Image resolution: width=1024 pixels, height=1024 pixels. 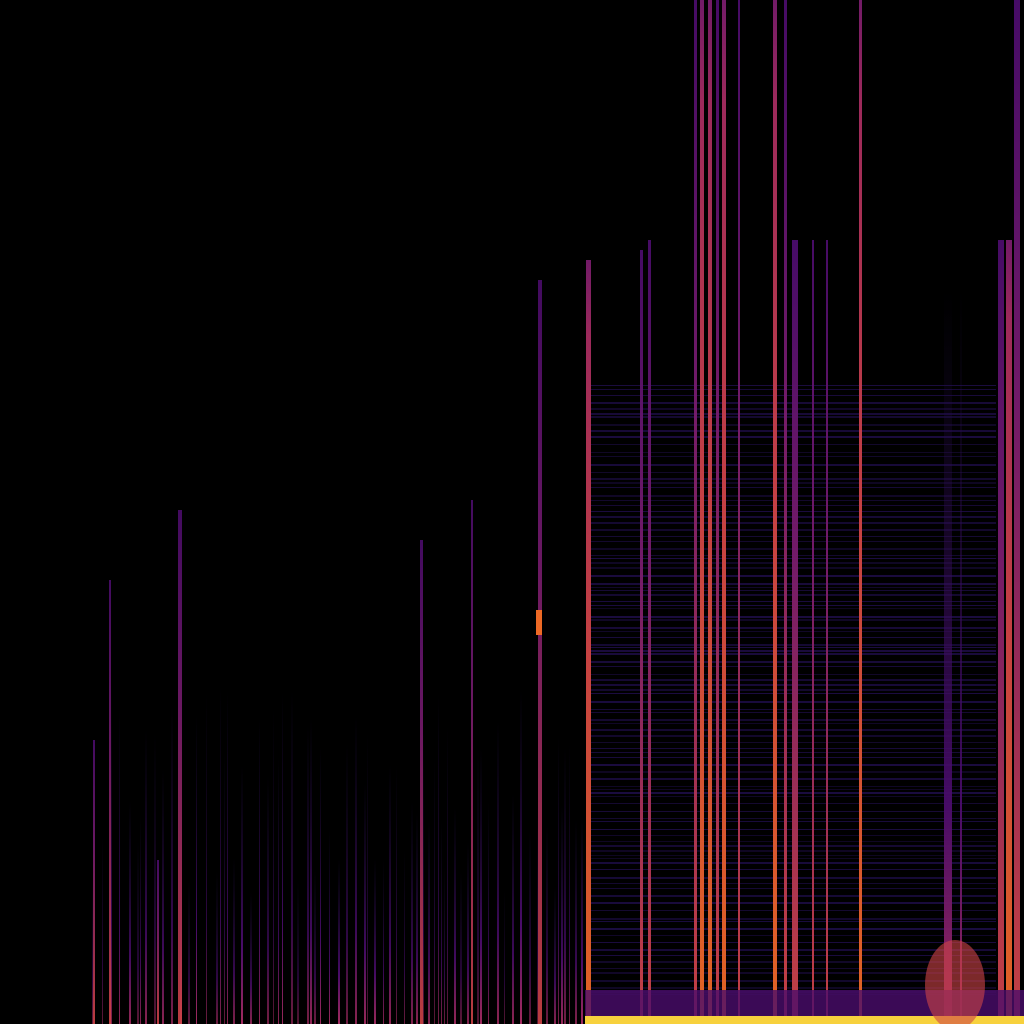 What do you see at coordinates (539, 622) in the screenshot?
I see `hot-spot` at bounding box center [539, 622].